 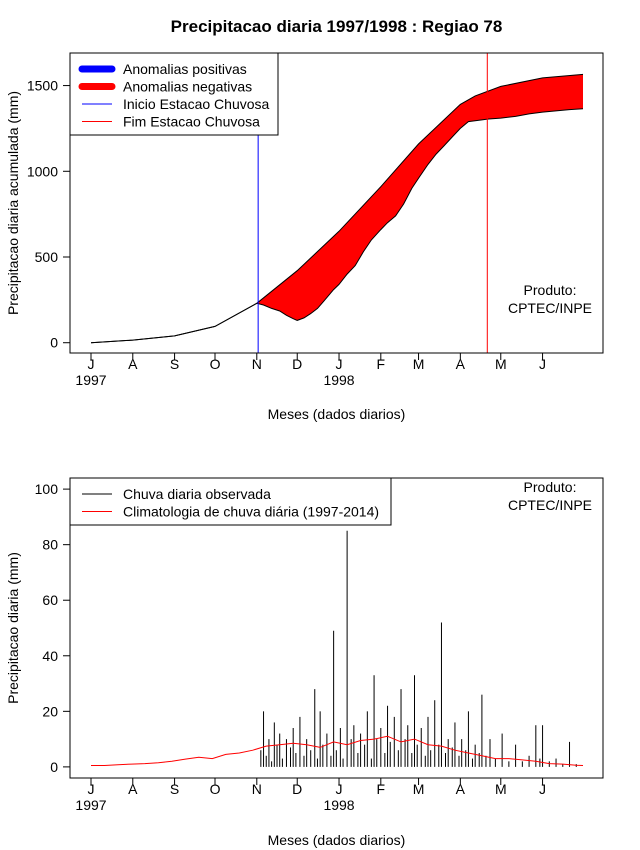 I want to click on chart1-annotation-line: CPTEC/INPE, so click(x=550, y=505).